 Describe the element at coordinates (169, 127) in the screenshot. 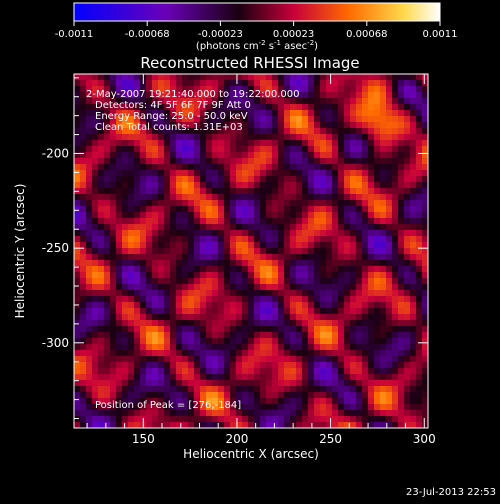

I see `annotation-counts: Clean Total counts: 1.31E+03` at that location.